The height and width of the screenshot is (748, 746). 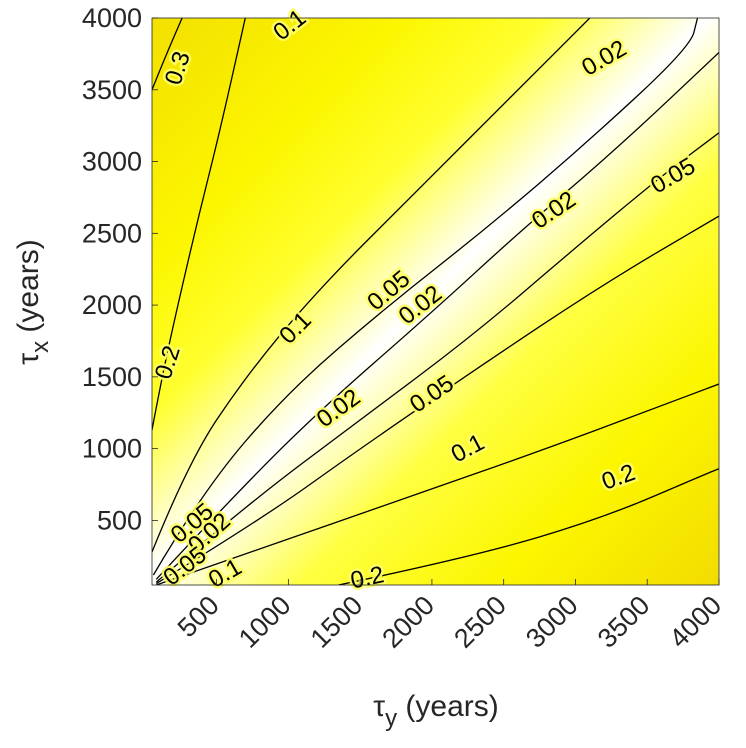 What do you see at coordinates (119, 520) in the screenshot?
I see `y-tick-label: 500` at bounding box center [119, 520].